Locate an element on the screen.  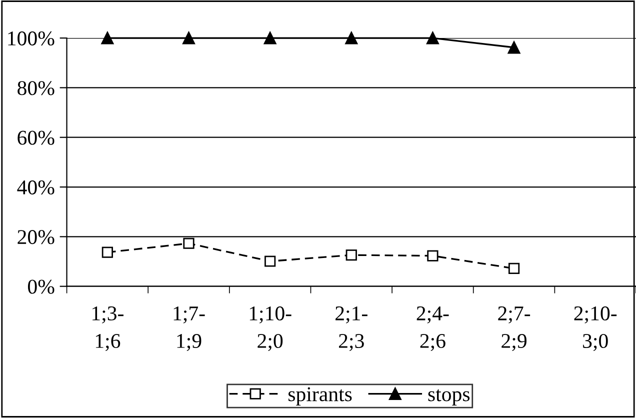
legend-label: stops is located at coordinates (449, 397).